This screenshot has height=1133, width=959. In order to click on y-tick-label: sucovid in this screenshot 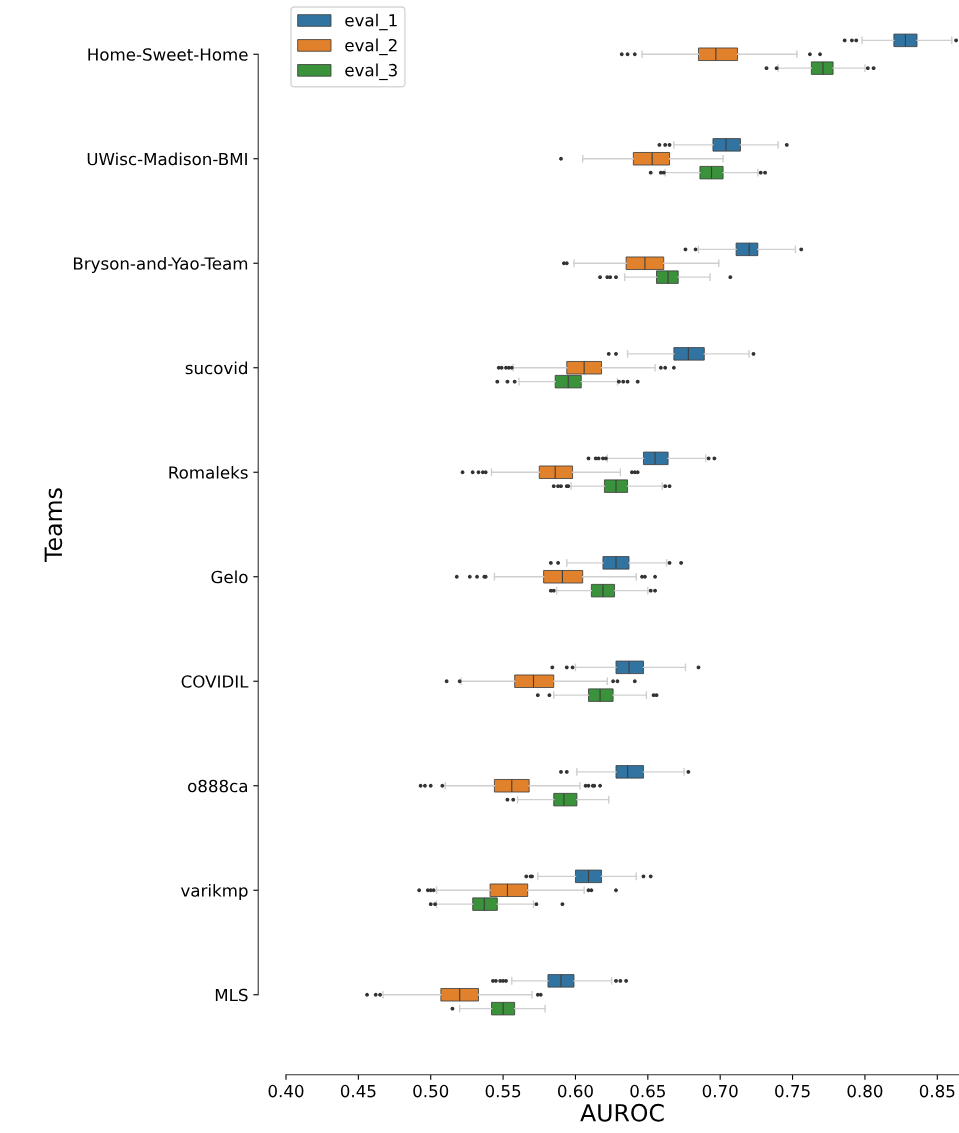, I will do `click(216, 368)`.